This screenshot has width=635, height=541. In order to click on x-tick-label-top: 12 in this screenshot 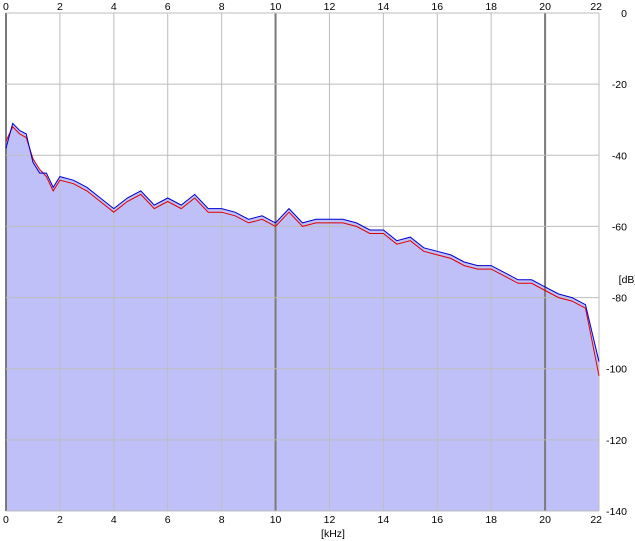, I will do `click(330, 7)`.